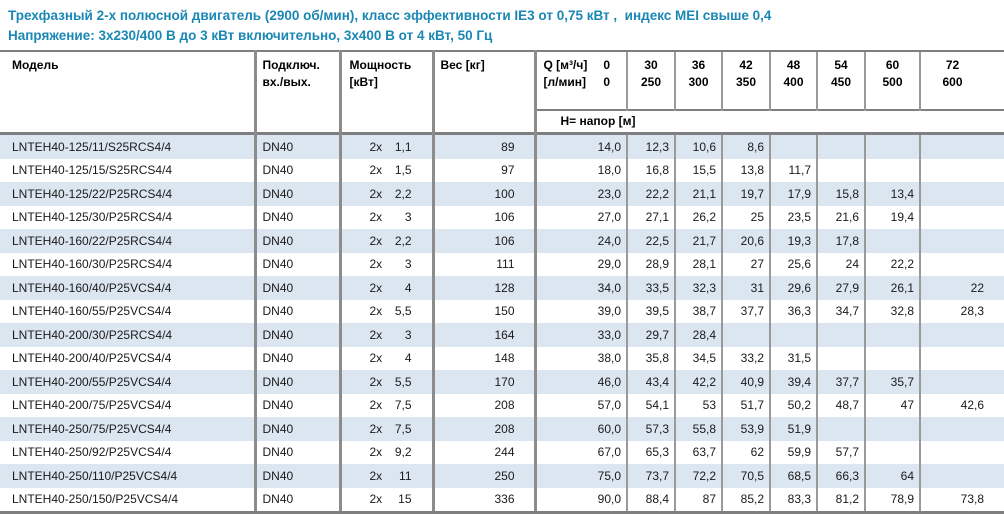 The height and width of the screenshot is (514, 1004). I want to click on head-cell-q36: 87, so click(698, 500).